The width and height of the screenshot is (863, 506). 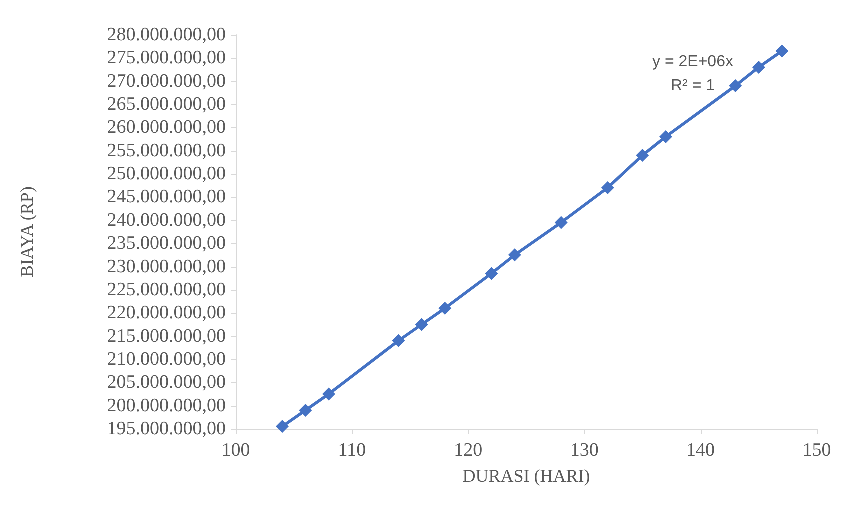 I want to click on y-tick-label: 230.000.000,00, so click(x=166, y=267).